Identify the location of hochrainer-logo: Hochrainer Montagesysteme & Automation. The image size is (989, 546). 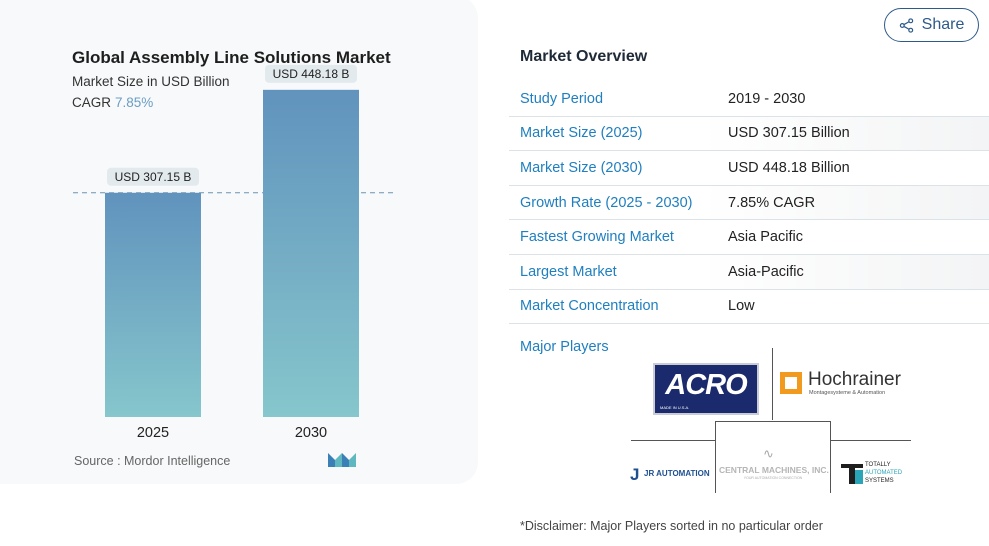
(847, 385).